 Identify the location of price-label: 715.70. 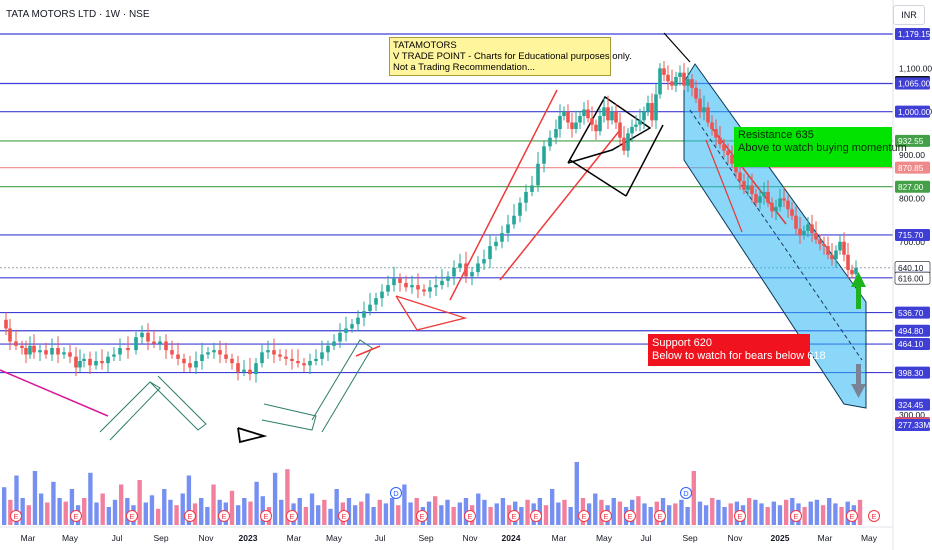
(911, 235).